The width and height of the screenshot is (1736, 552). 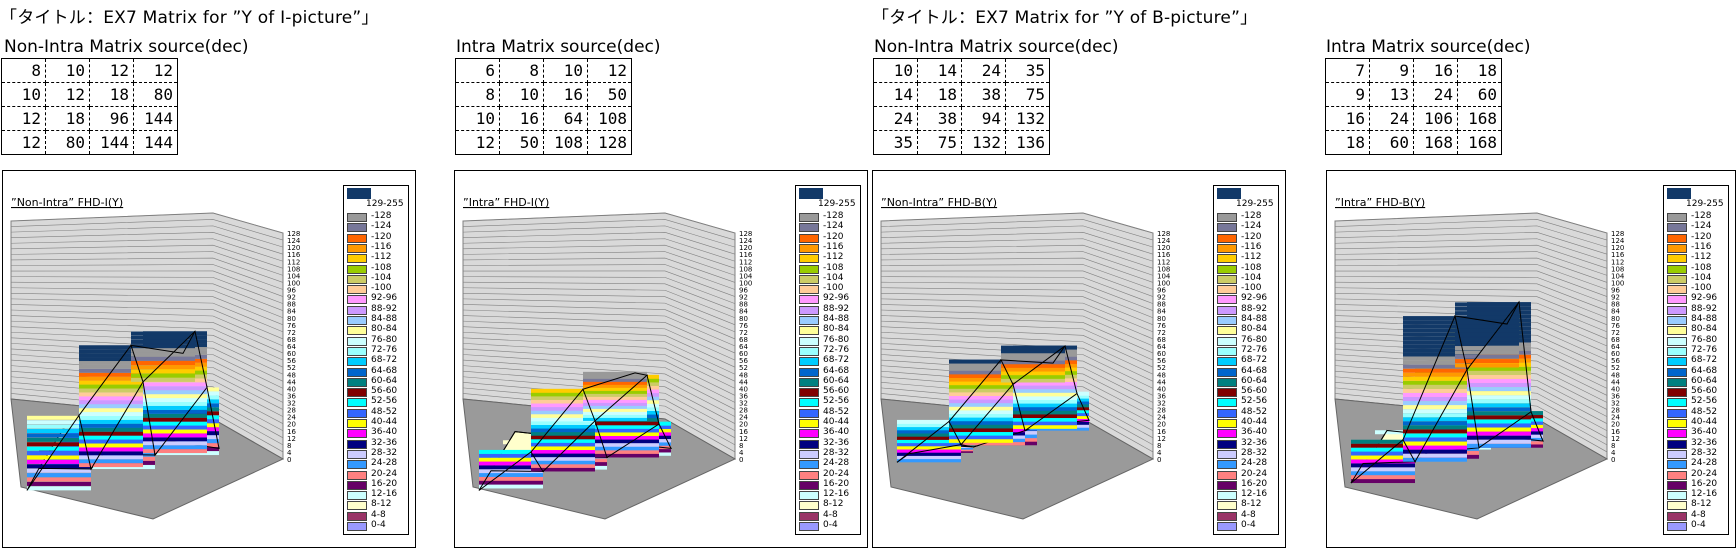 What do you see at coordinates (291, 439) in the screenshot?
I see `z-tick-label: 12` at bounding box center [291, 439].